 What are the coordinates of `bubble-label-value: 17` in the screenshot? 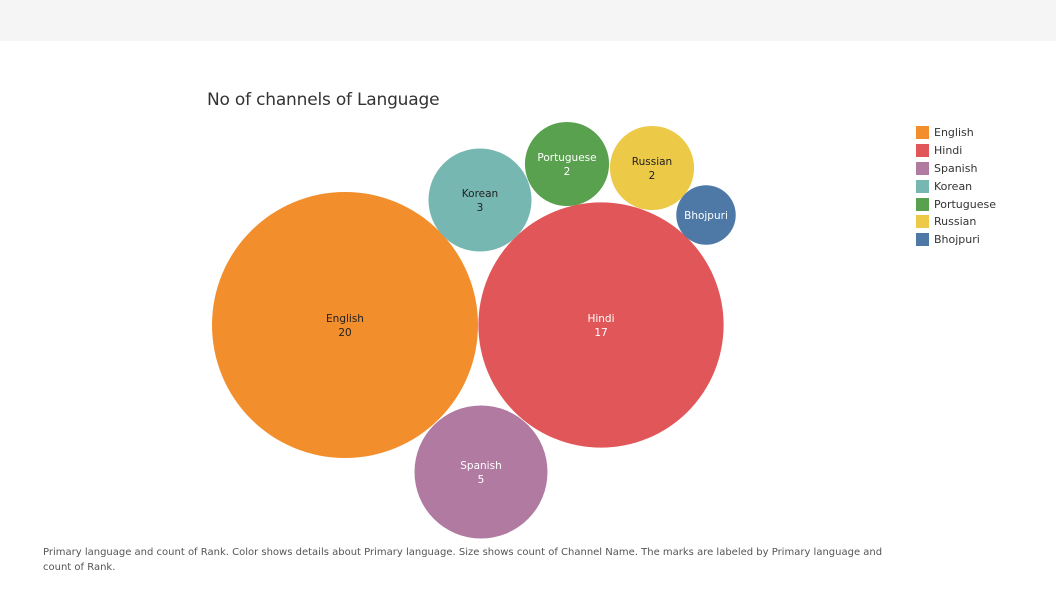 It's located at (600, 333).